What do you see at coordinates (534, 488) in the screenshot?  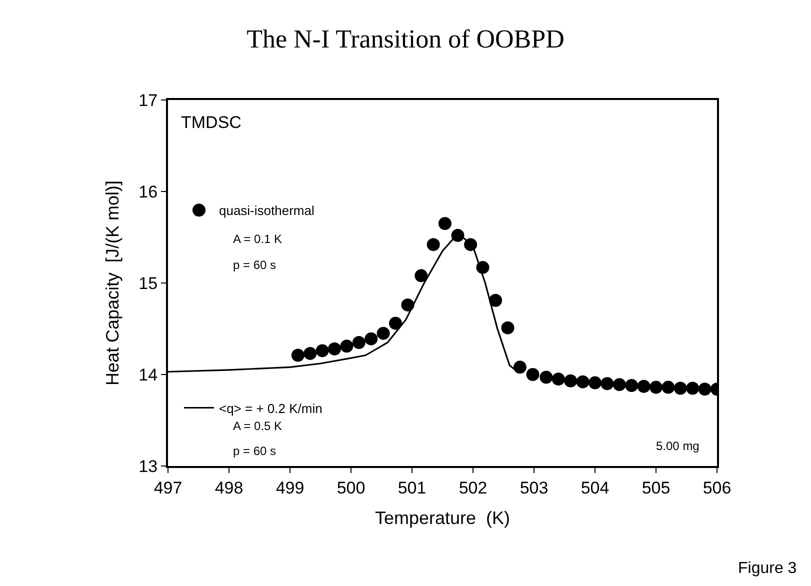 I see `x-tick-label: 503` at bounding box center [534, 488].